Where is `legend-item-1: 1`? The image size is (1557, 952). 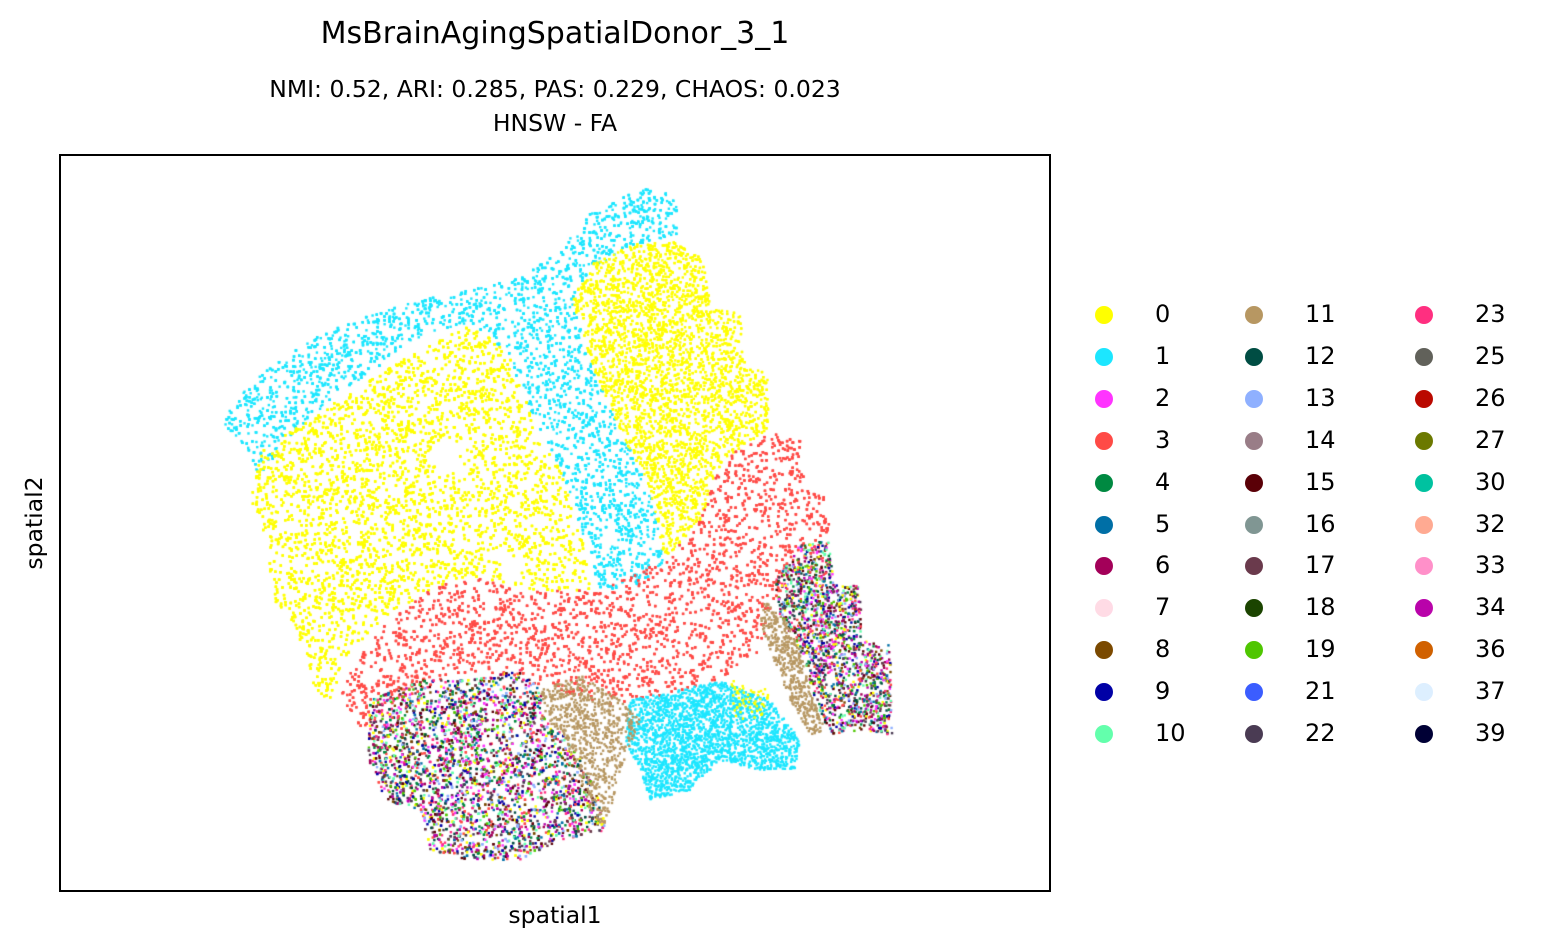
legend-item-1: 1 is located at coordinates (1145, 356).